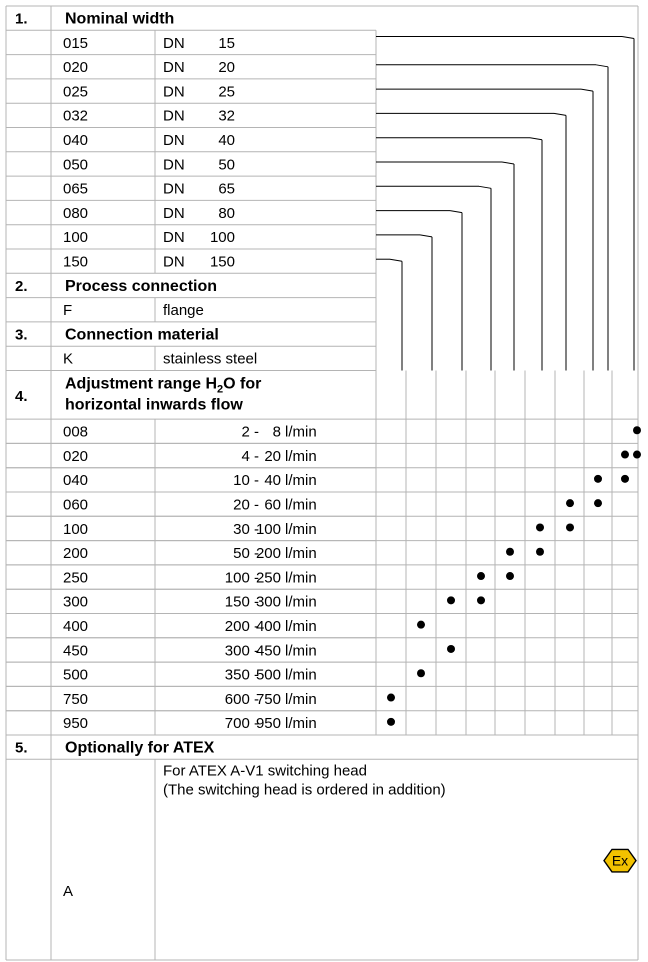  What do you see at coordinates (220, 390) in the screenshot?
I see `section-title-subscript: 2` at bounding box center [220, 390].